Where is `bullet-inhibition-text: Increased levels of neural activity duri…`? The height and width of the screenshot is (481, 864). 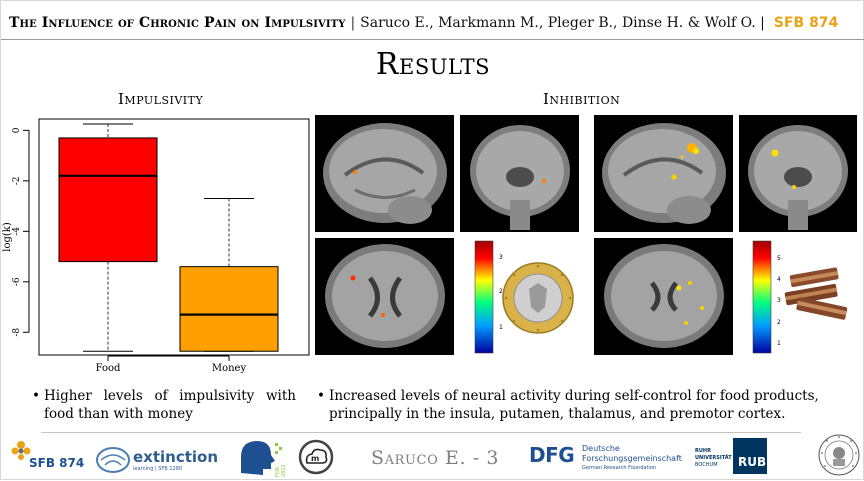 bullet-inhibition-text: Increased levels of neural activity duri… is located at coordinates (574, 405).